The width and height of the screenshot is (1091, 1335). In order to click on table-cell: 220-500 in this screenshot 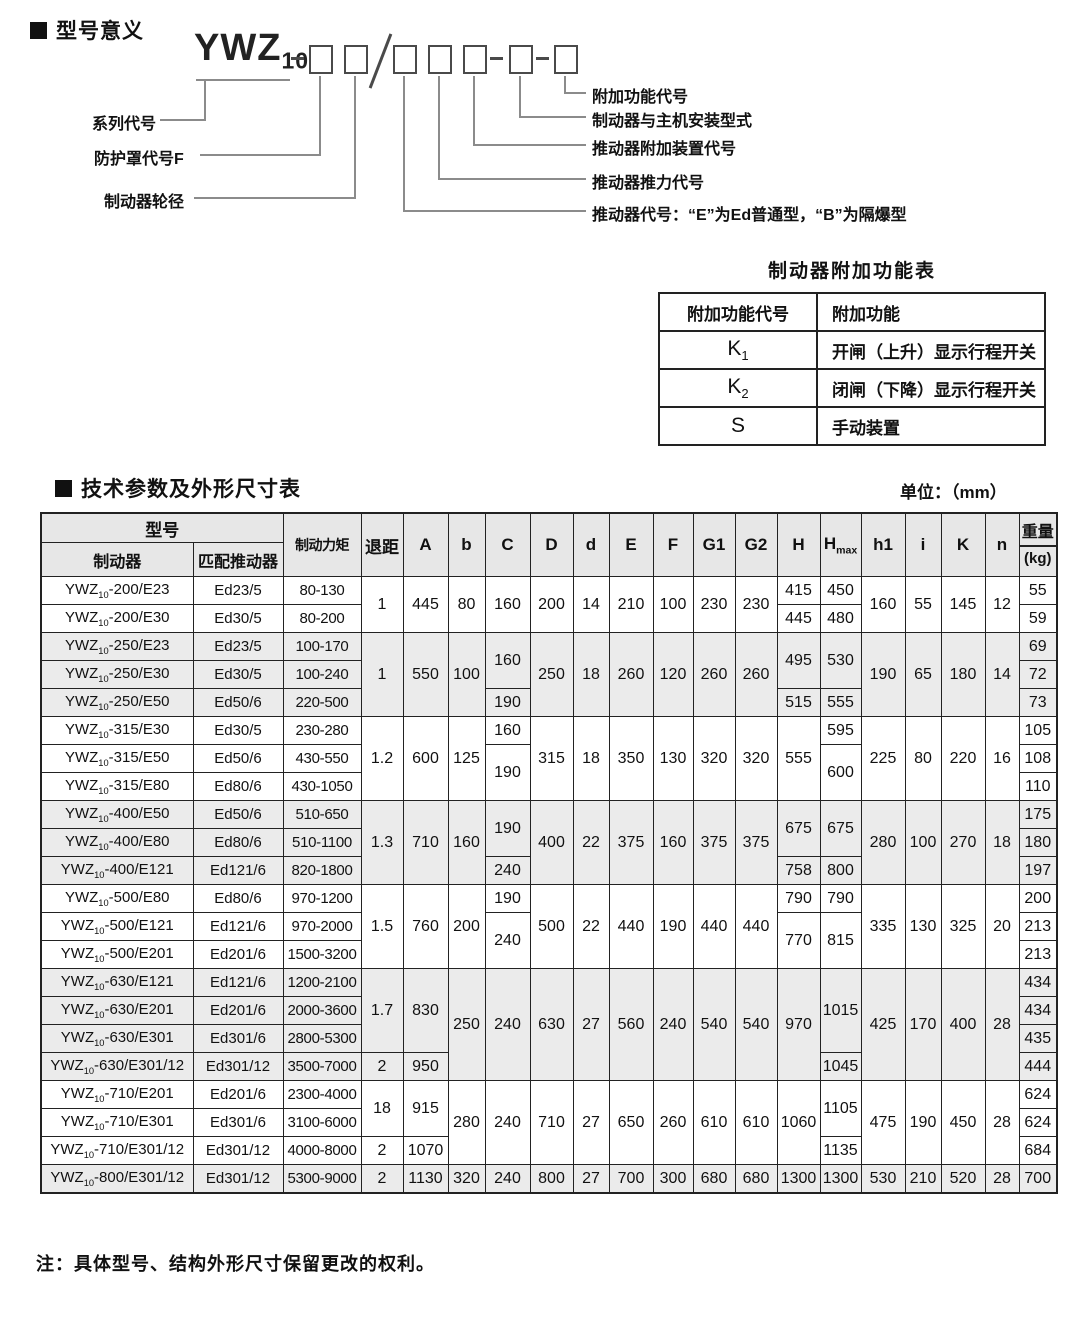, I will do `click(322, 702)`.